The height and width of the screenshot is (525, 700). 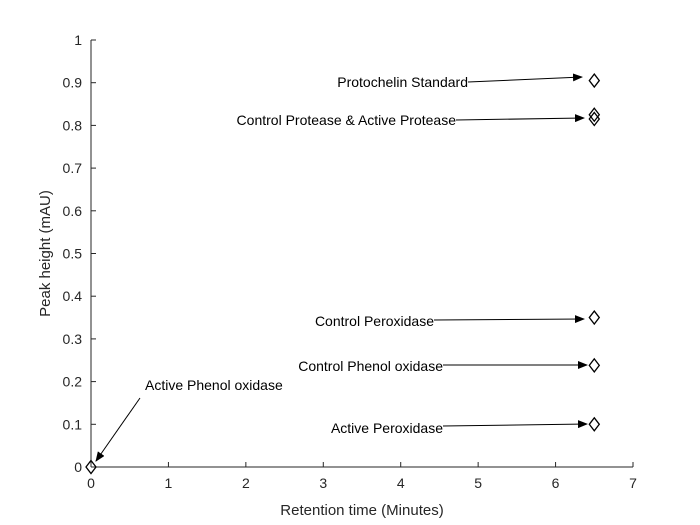 What do you see at coordinates (402, 82) in the screenshot?
I see `annotation-label: Protochelin Standard` at bounding box center [402, 82].